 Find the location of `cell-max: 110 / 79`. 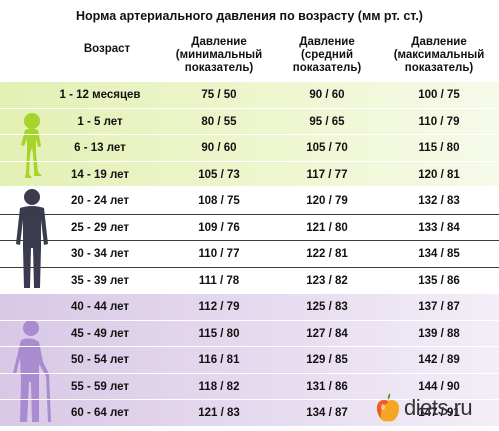

cell-max: 110 / 79 is located at coordinates (439, 121).